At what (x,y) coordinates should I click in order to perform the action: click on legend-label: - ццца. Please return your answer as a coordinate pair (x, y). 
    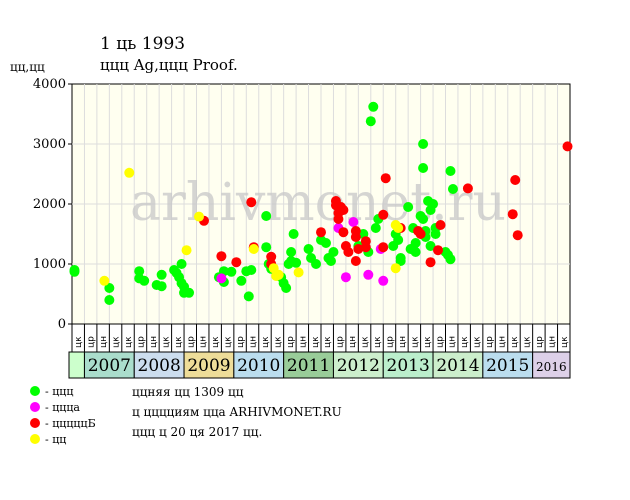
    Looking at the image, I should click on (62, 407).